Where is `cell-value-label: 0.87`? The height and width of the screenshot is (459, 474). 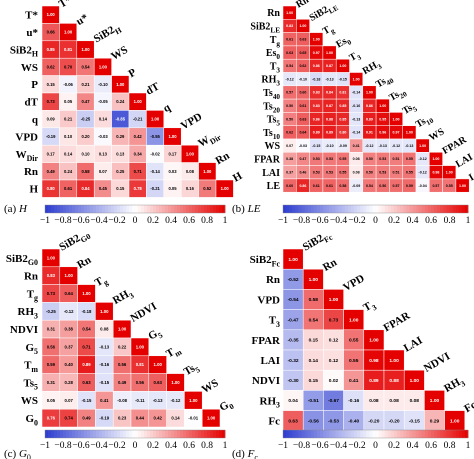
cell-value-label: 0.87 is located at coordinates (329, 66).